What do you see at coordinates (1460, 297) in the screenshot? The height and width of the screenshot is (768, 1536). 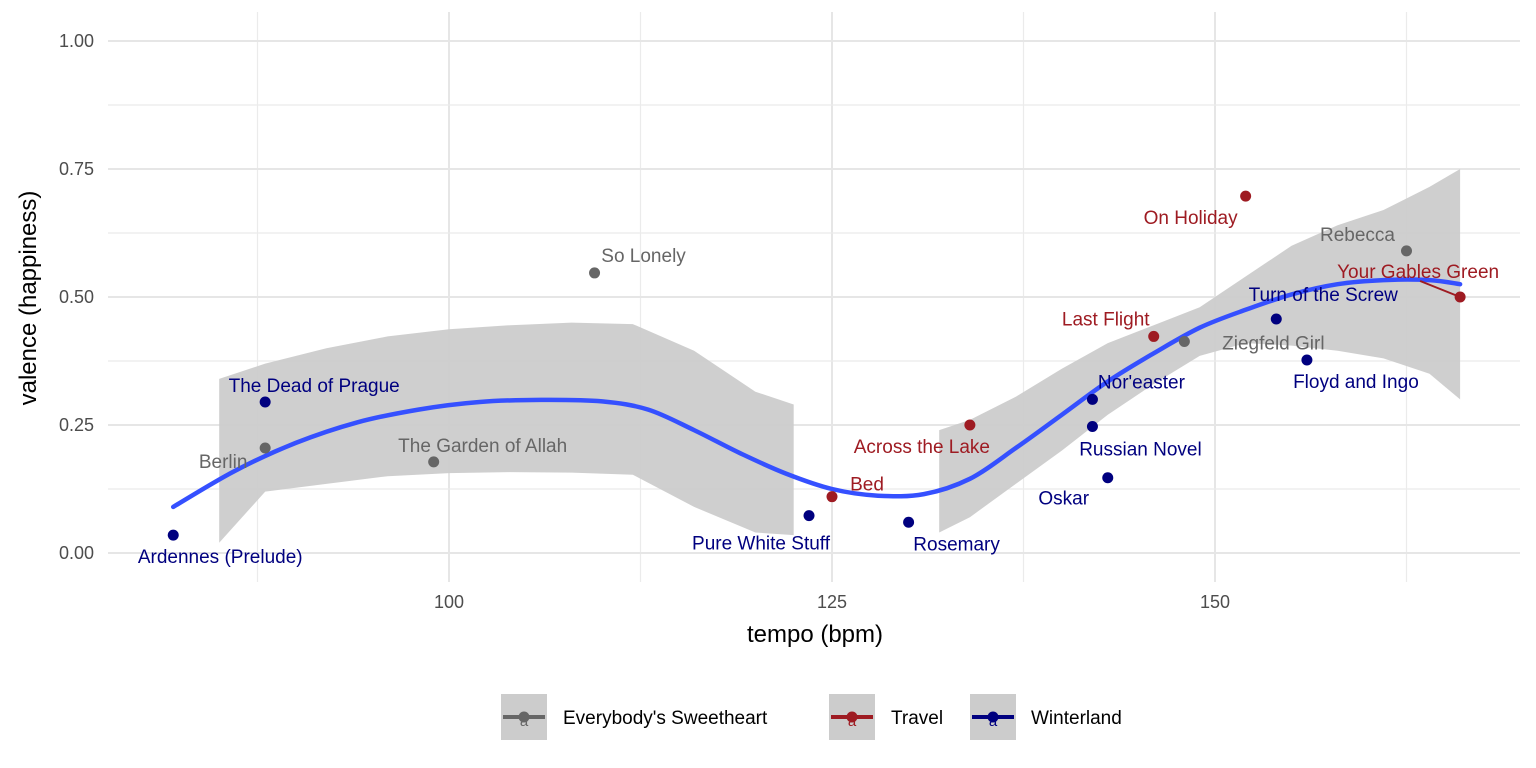 I see `point-your-gables-green` at bounding box center [1460, 297].